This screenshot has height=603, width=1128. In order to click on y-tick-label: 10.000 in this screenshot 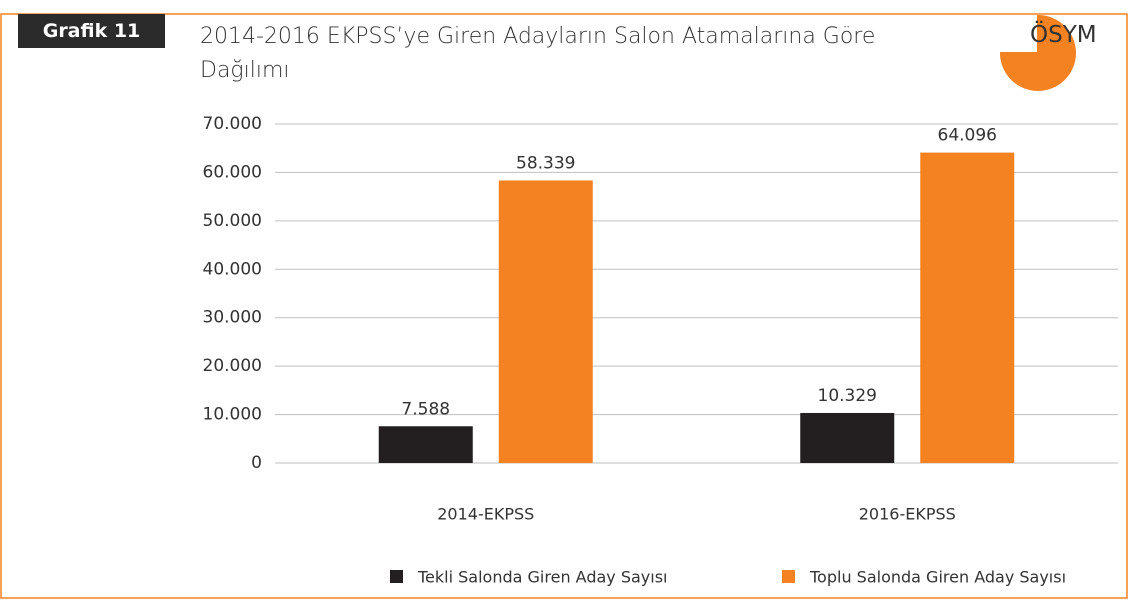, I will do `click(232, 415)`.